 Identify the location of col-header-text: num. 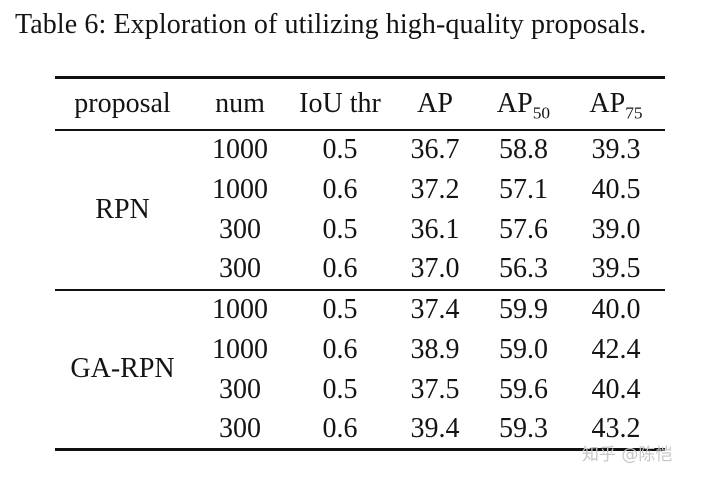
(240, 103).